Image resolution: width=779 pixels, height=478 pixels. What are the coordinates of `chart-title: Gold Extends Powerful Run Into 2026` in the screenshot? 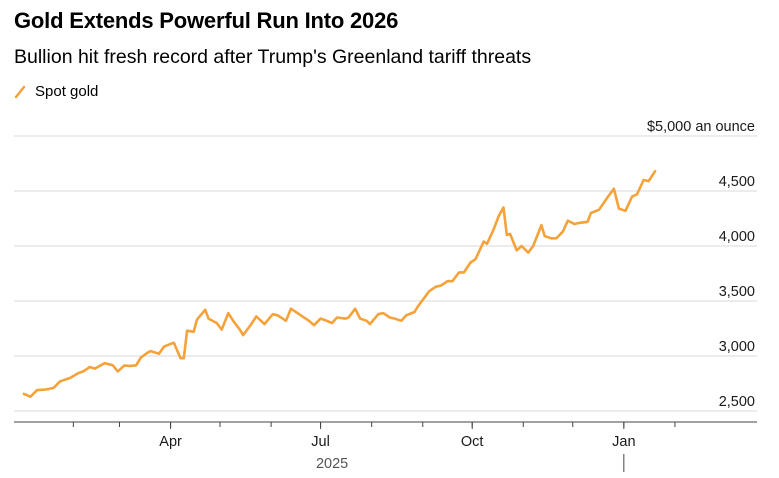 It's located at (206, 20).